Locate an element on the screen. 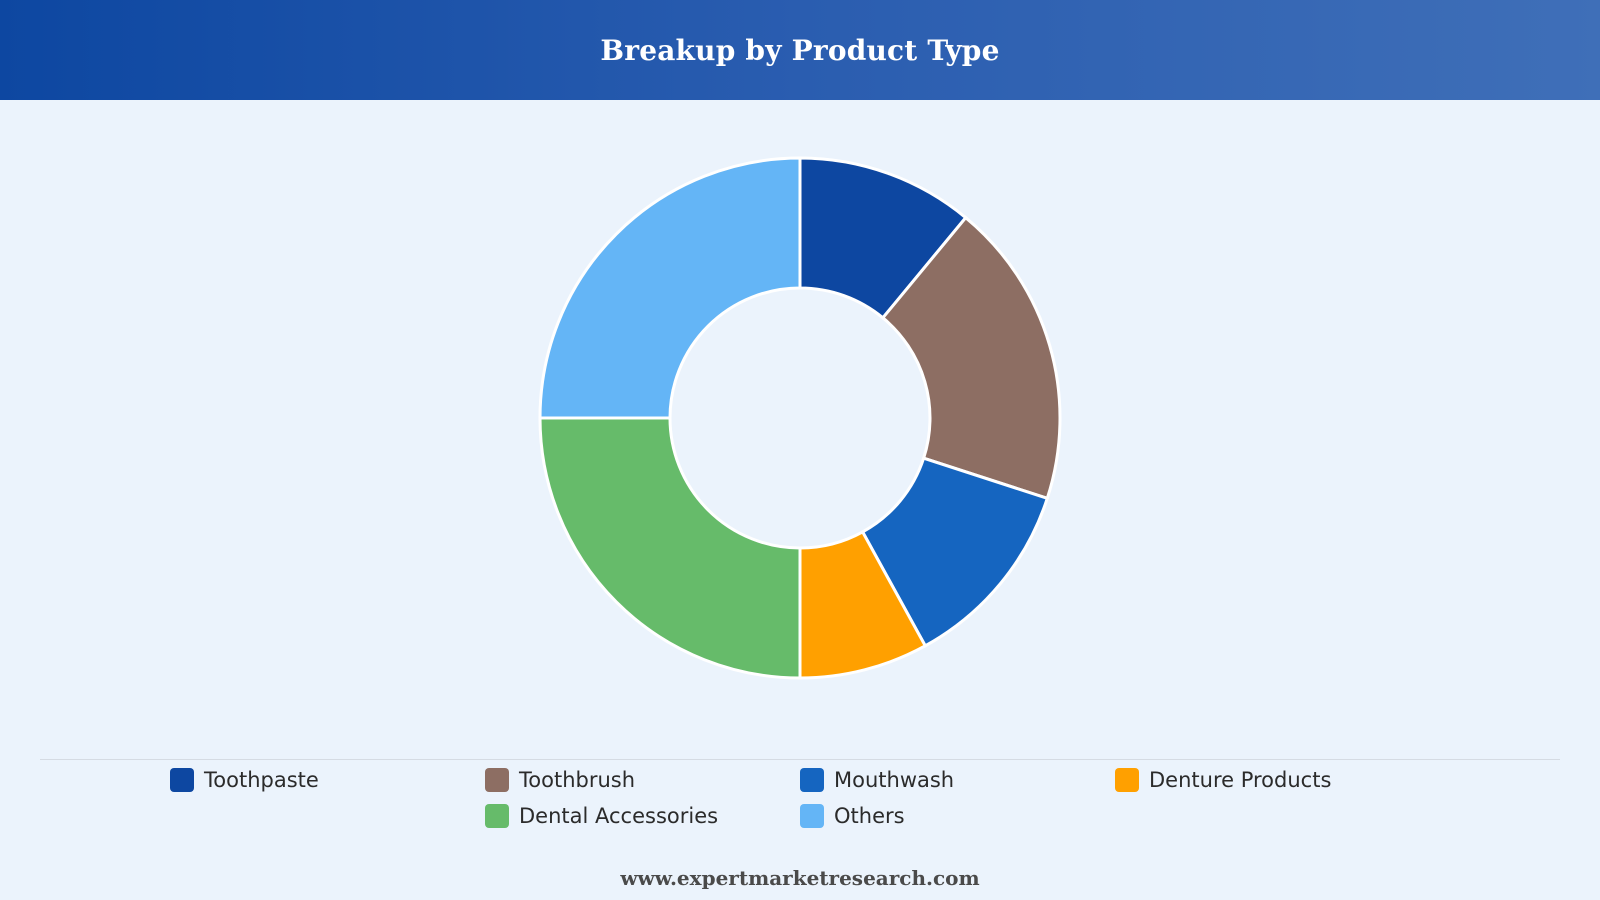 Image resolution: width=1600 pixels, height=900 pixels. legend-divider is located at coordinates (800, 759).